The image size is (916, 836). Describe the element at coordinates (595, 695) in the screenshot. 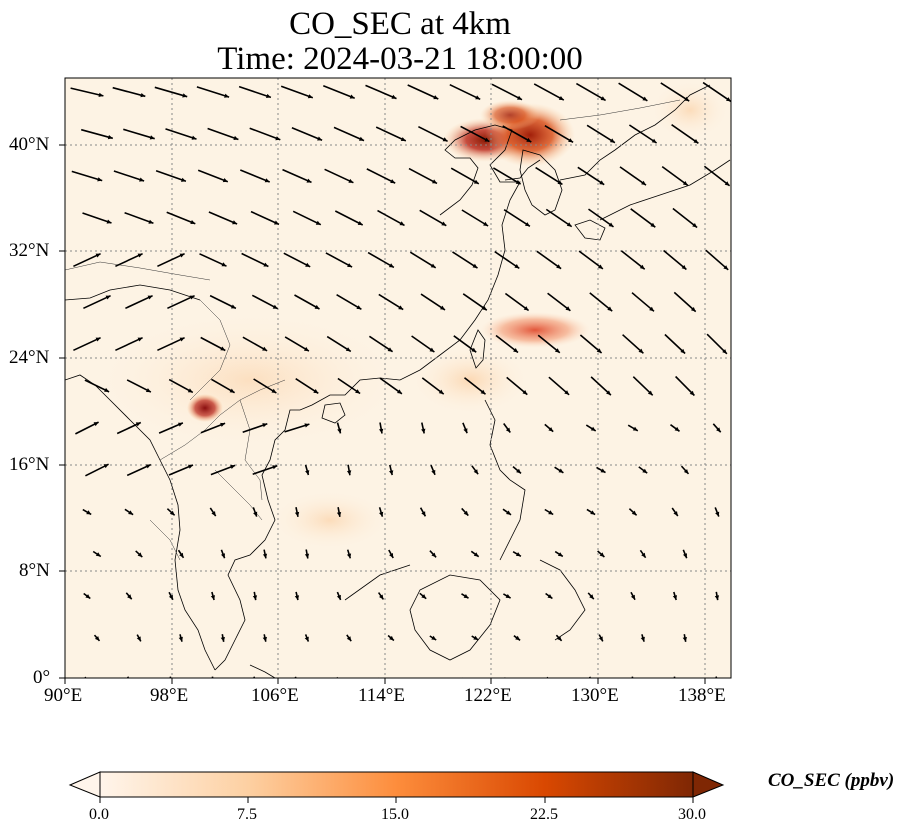

I see `lon-tick-label: 130°E` at that location.